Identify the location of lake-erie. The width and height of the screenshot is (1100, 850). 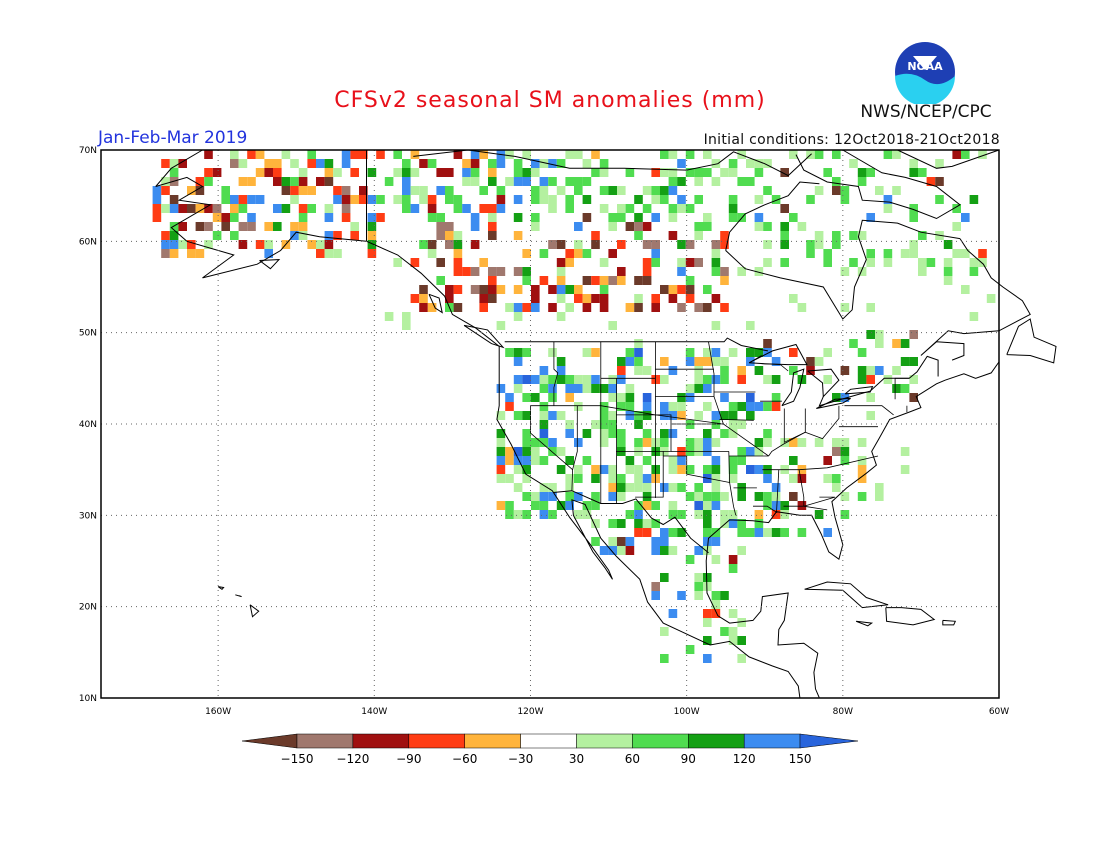
(833, 403).